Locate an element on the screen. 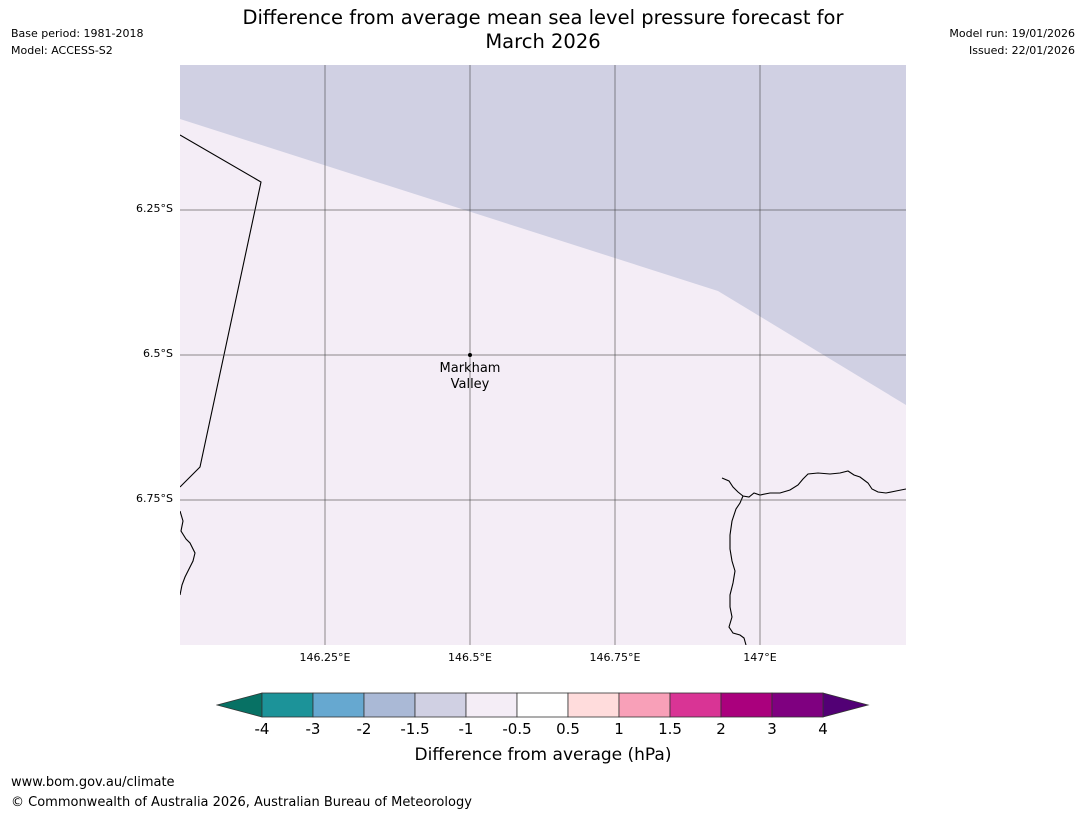 The width and height of the screenshot is (1085, 816). colorbar-label: 0.5 is located at coordinates (568, 729).